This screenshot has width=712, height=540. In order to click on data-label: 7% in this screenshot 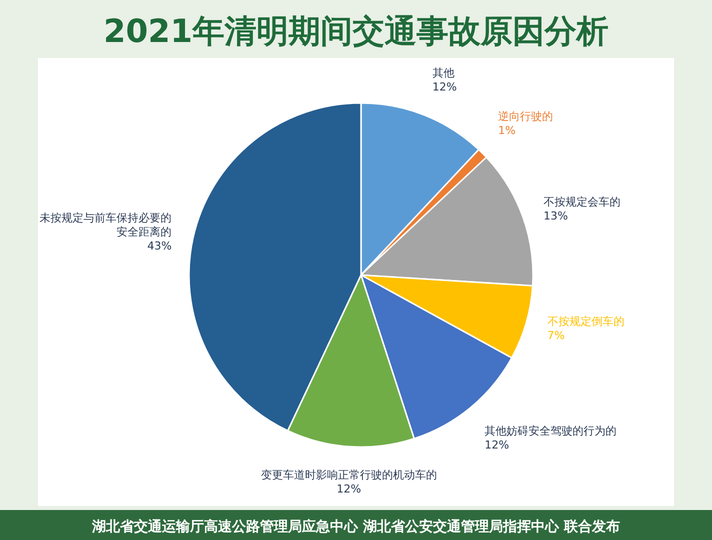, I will do `click(556, 335)`.